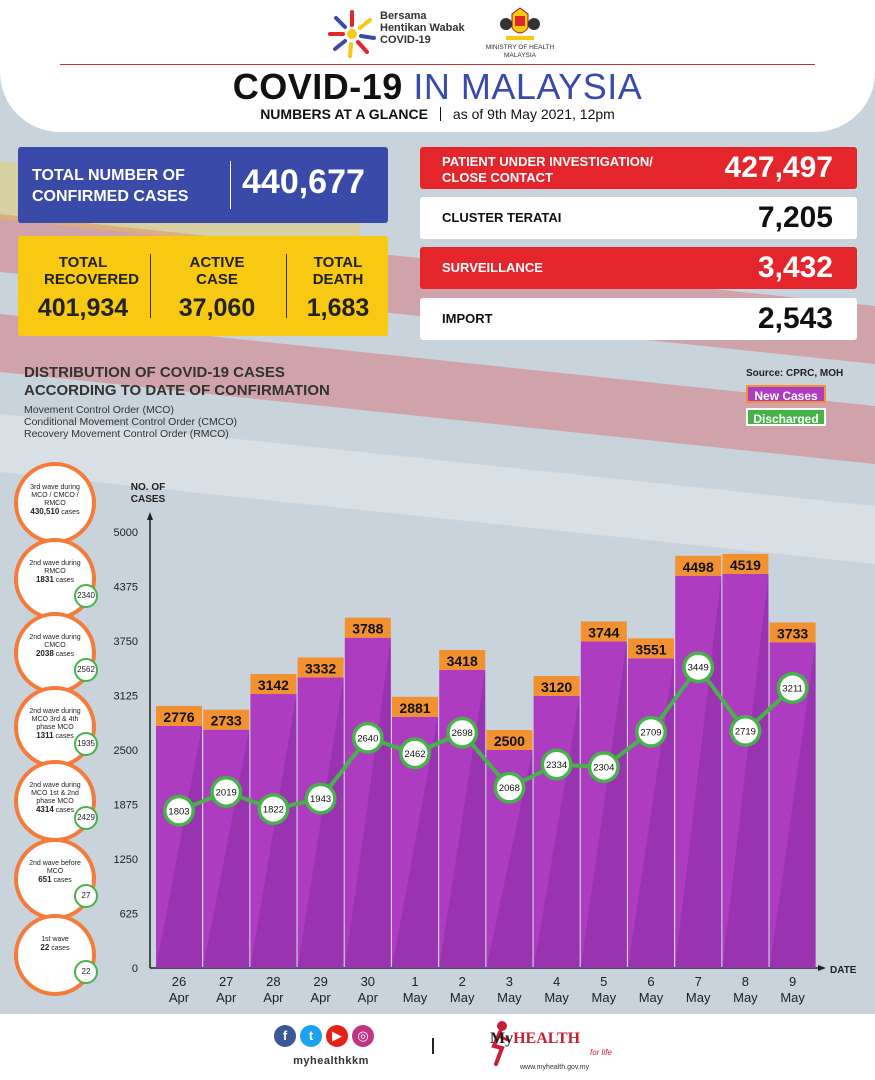  What do you see at coordinates (285, 1036) in the screenshot?
I see `facebook-icon: f` at bounding box center [285, 1036].